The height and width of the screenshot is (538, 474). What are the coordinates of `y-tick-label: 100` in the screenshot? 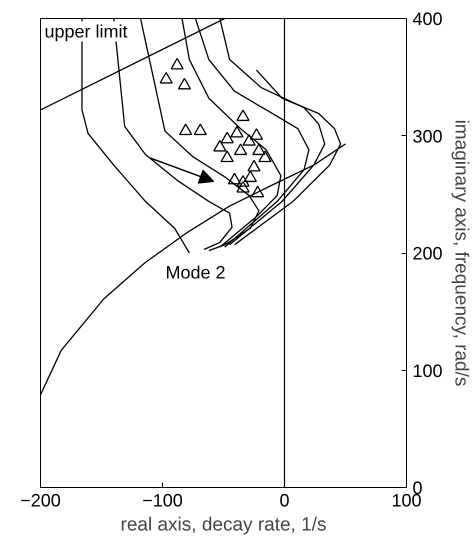 It's located at (427, 370).